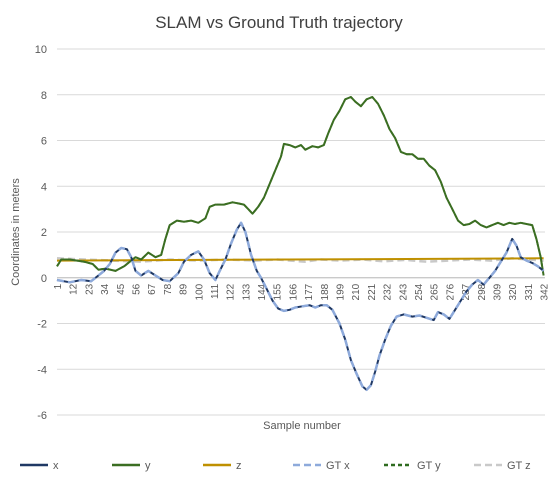 The image size is (558, 486). What do you see at coordinates (519, 466) in the screenshot?
I see `legend-label-gt-z: GT z` at bounding box center [519, 466].